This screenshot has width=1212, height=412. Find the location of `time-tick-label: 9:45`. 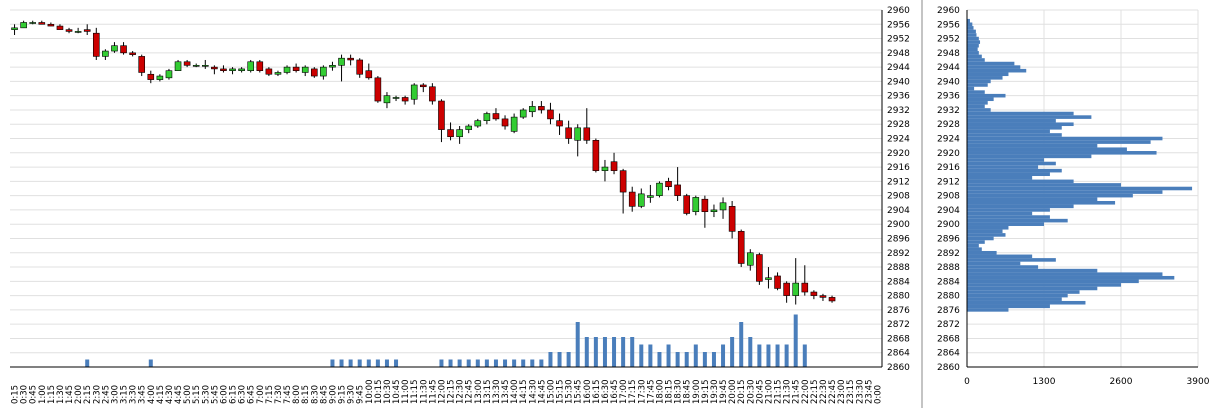

time-tick-label: 9:45 is located at coordinates (361, 394).